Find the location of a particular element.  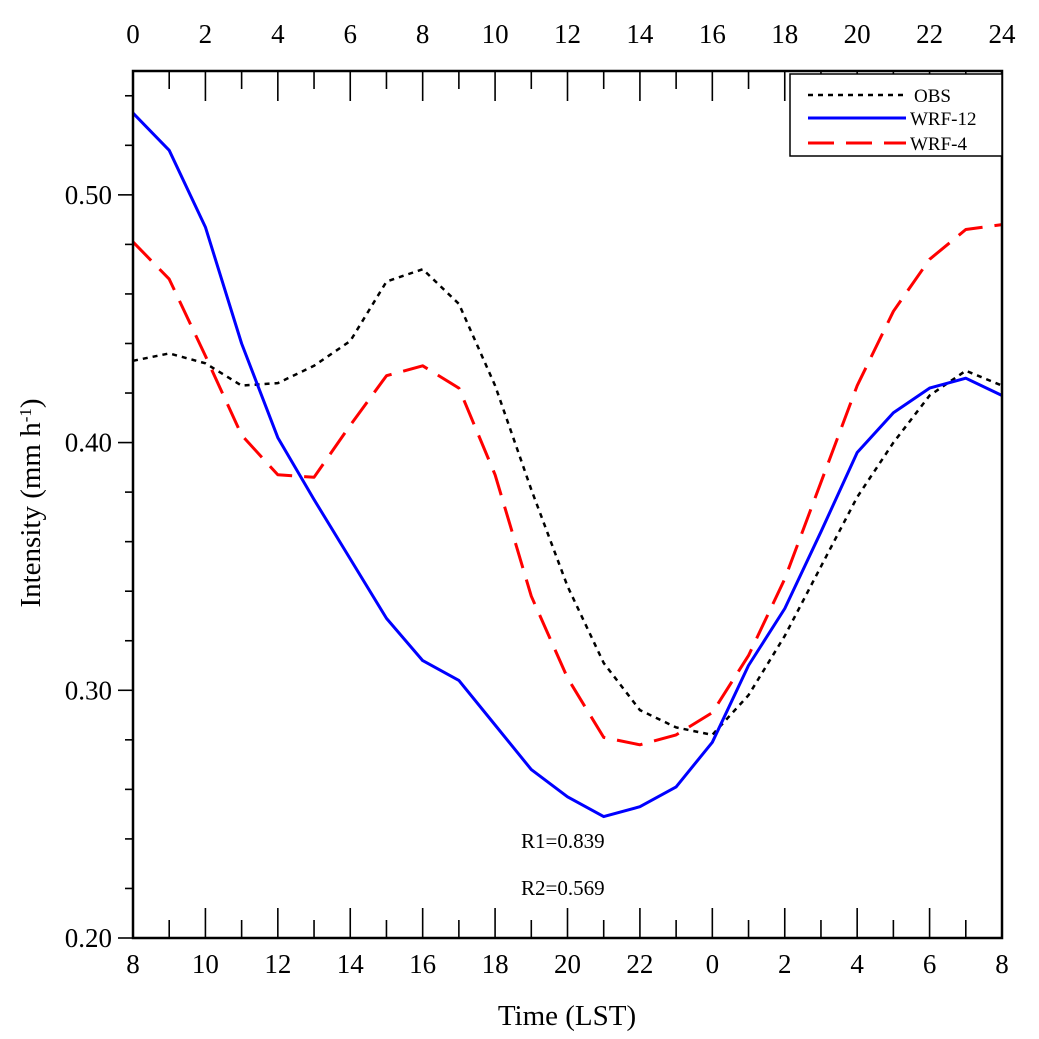

x-tick-label-bottom: 4 is located at coordinates (857, 964).